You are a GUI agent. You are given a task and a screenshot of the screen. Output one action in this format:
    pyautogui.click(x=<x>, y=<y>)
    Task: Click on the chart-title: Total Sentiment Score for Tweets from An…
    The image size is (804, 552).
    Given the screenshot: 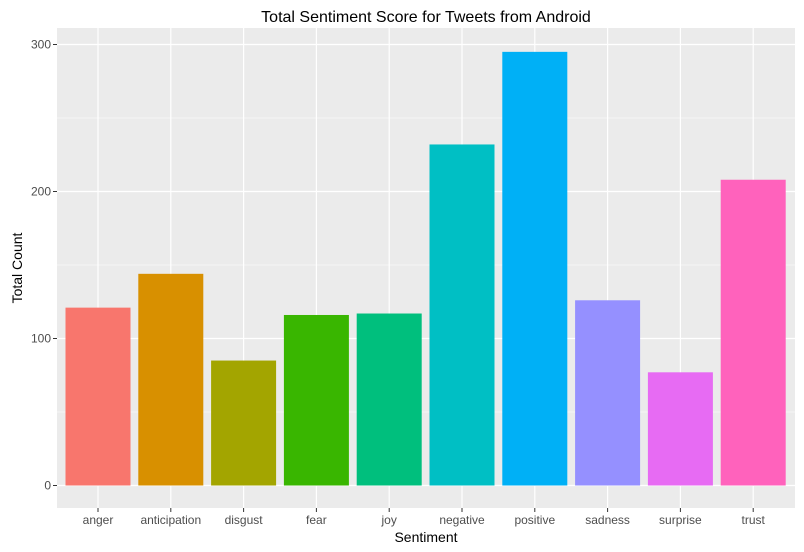 What is the action you would take?
    pyautogui.click(x=426, y=17)
    